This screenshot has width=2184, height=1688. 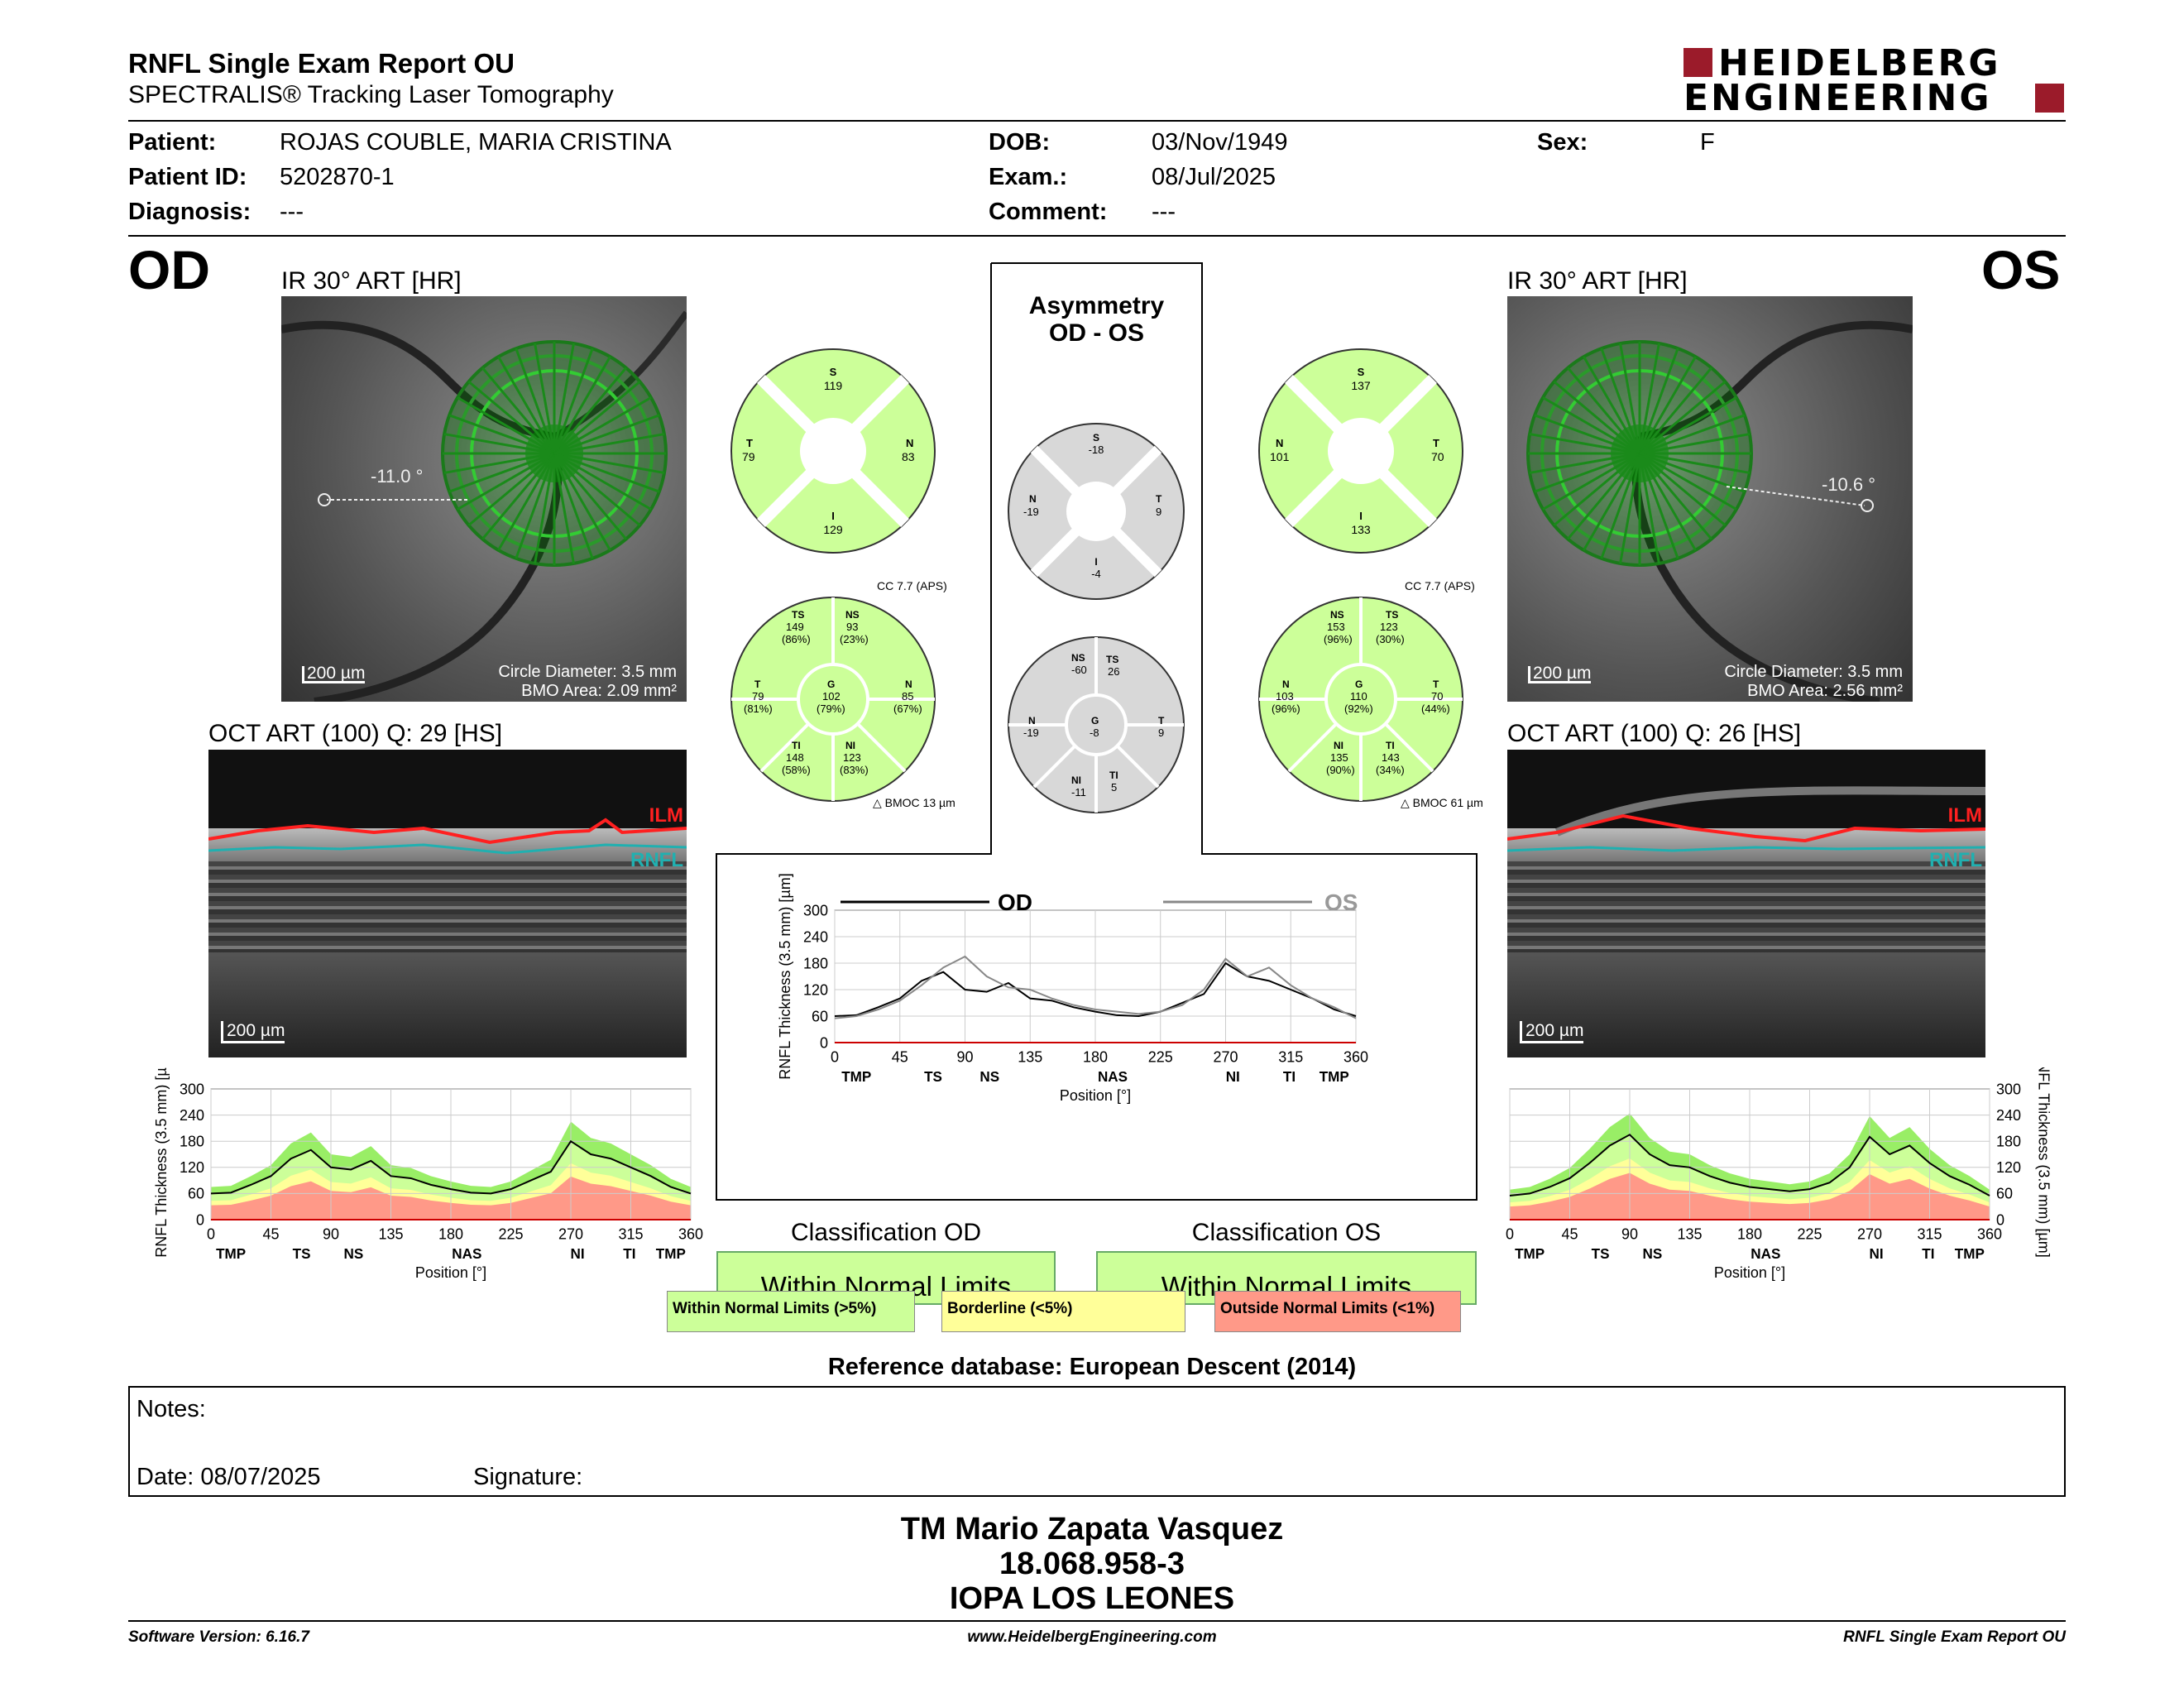 What do you see at coordinates (833, 385) in the screenshot?
I see `od-q-s: 119` at bounding box center [833, 385].